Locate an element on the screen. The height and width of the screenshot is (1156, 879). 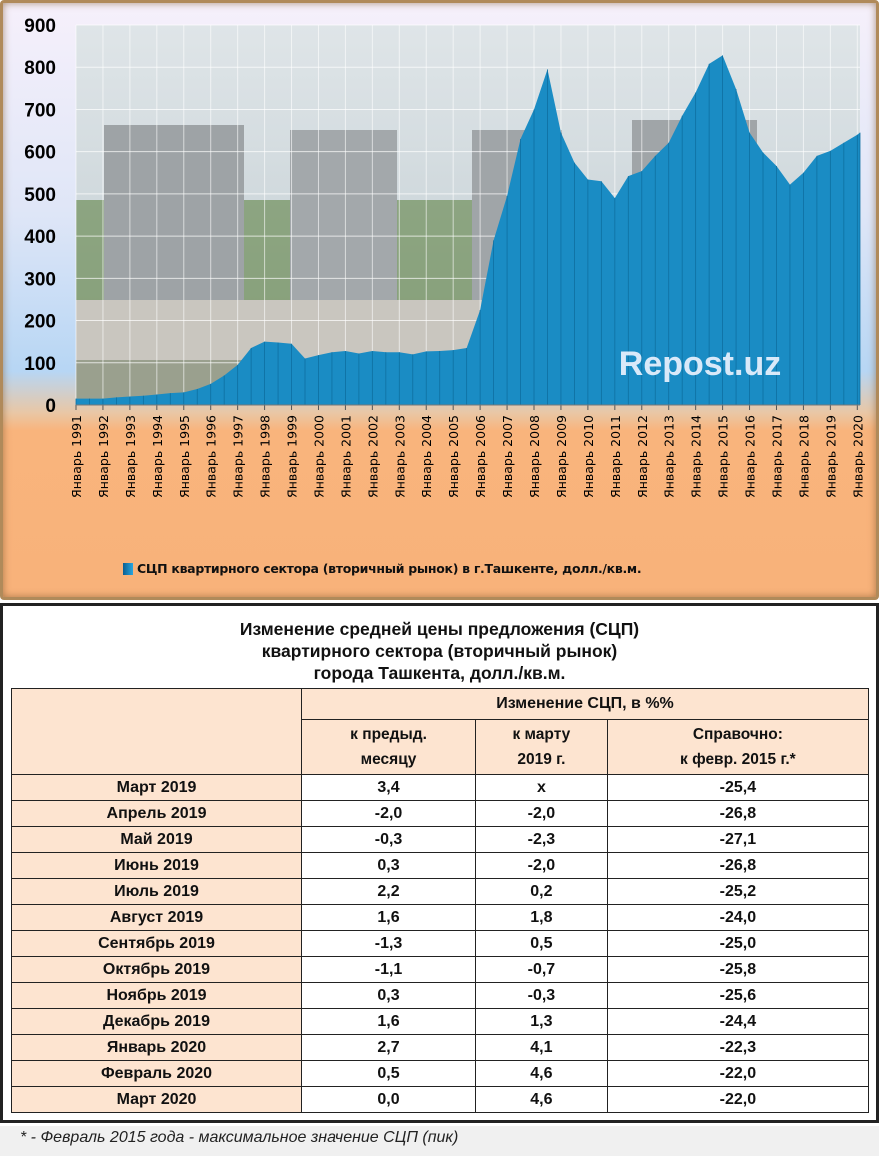
y-tick-label: 100 is located at coordinates (40, 364).